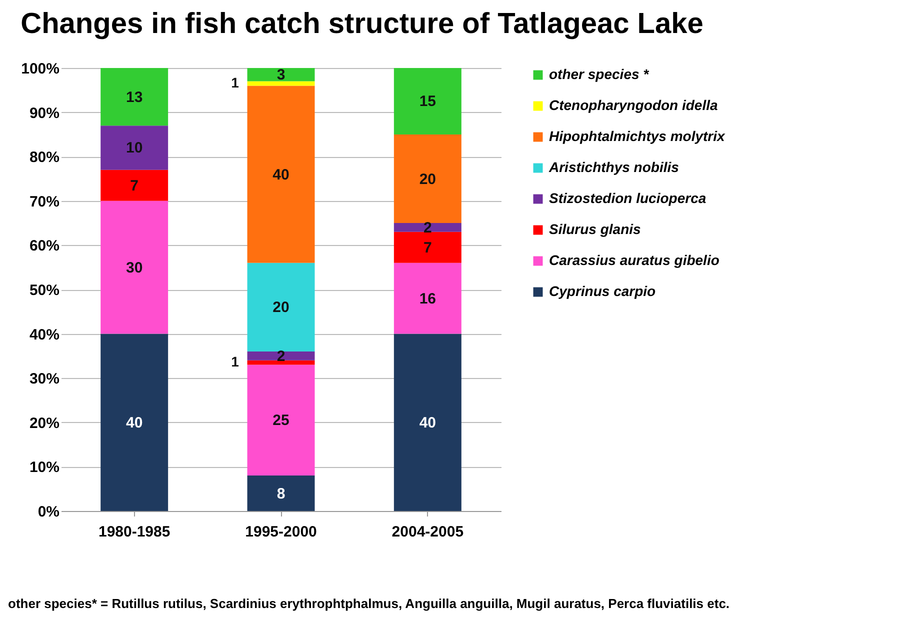 This screenshot has height=627, width=906. I want to click on legend-label: other species *, so click(599, 74).